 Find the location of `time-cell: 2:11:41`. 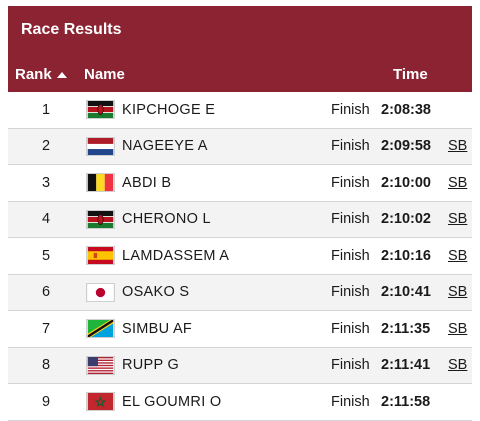

time-cell: 2:11:41 is located at coordinates (406, 365).